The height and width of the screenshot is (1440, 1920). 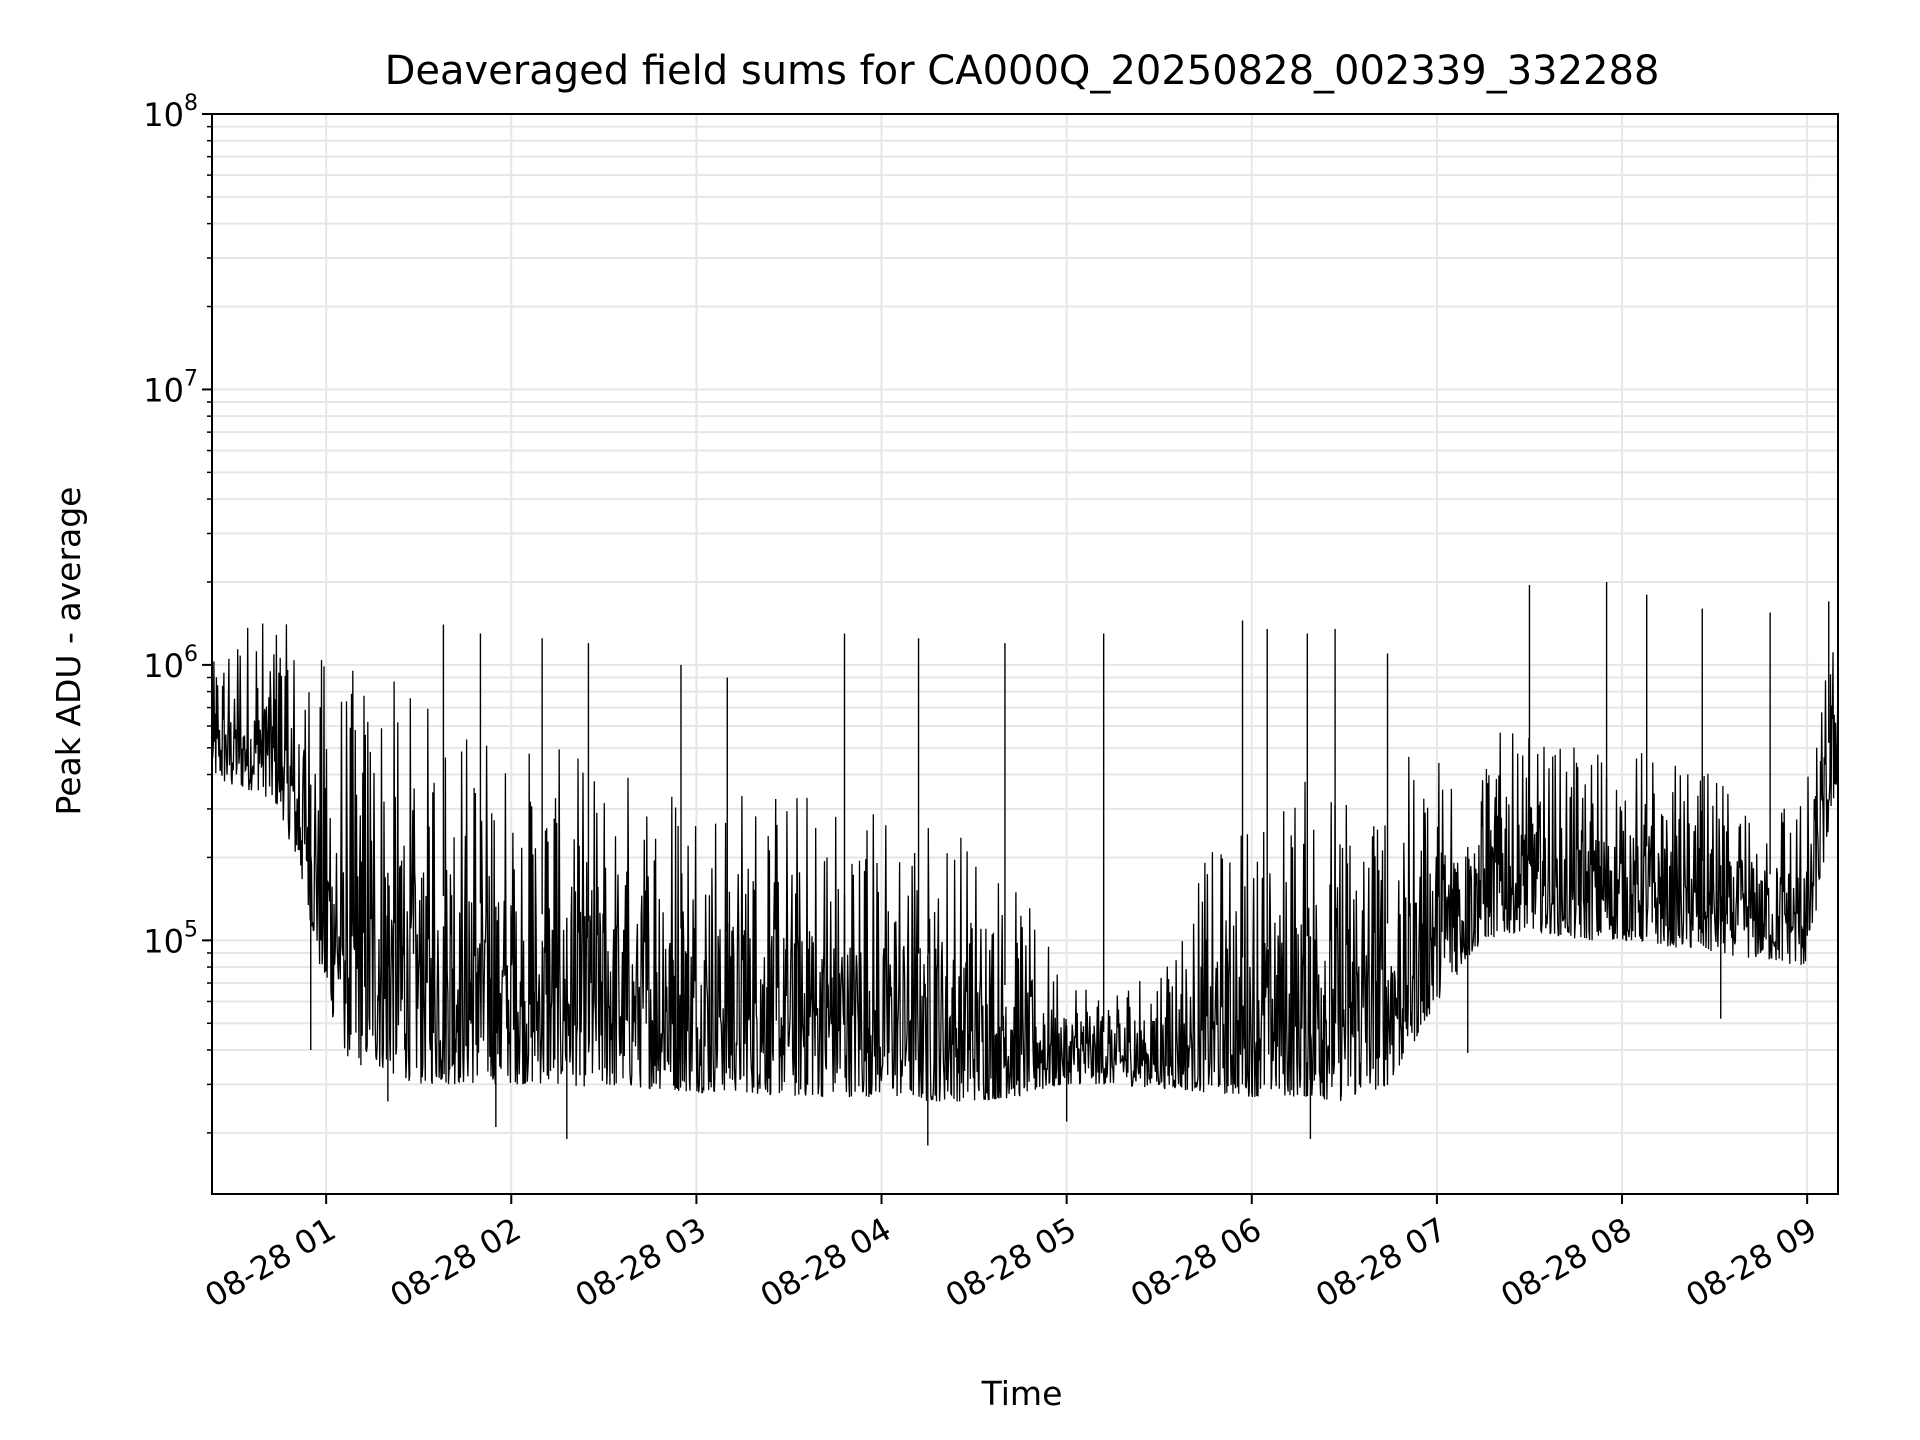 I want to click on y-tick-exponent: 8, so click(x=191, y=103).